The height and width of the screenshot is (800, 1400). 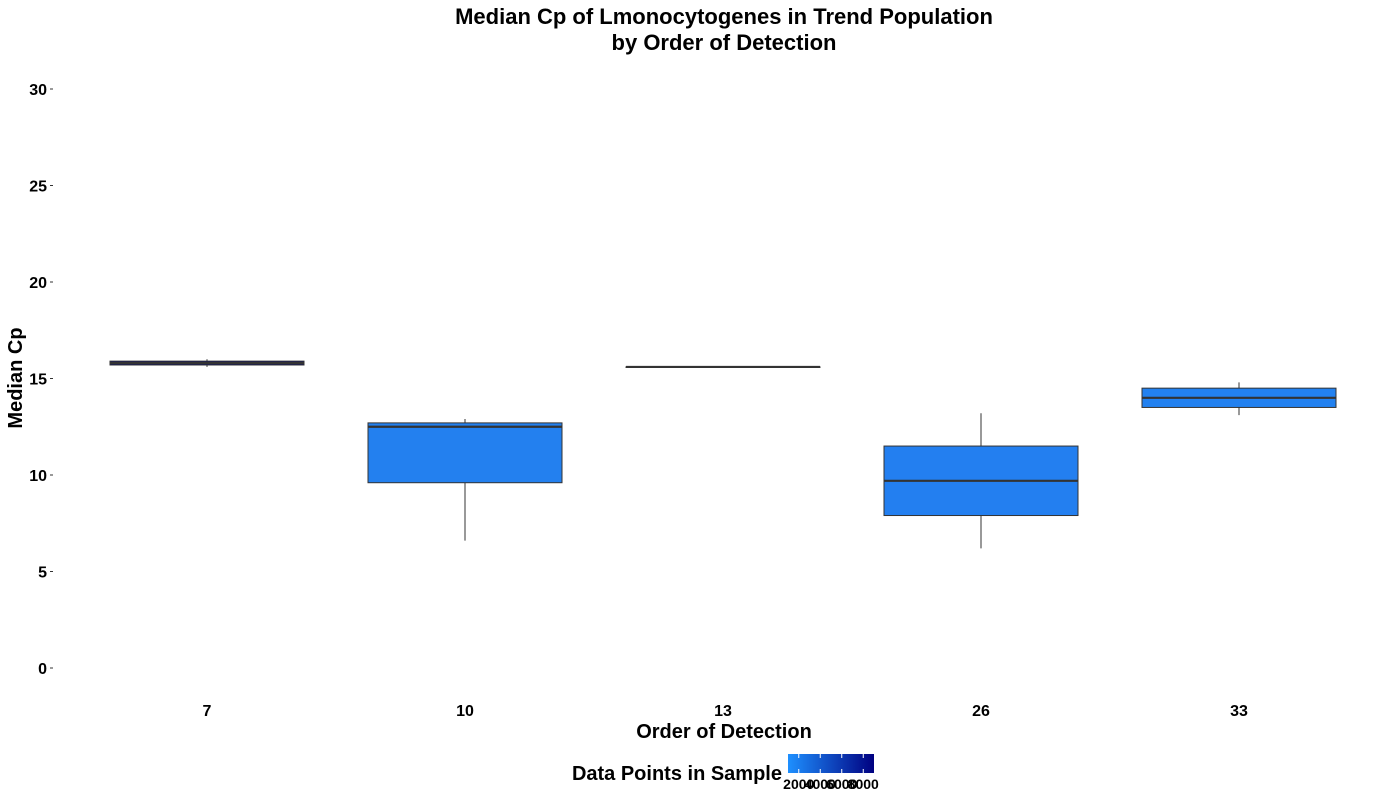 What do you see at coordinates (42, 573) in the screenshot?
I see `y-tick-label: 5` at bounding box center [42, 573].